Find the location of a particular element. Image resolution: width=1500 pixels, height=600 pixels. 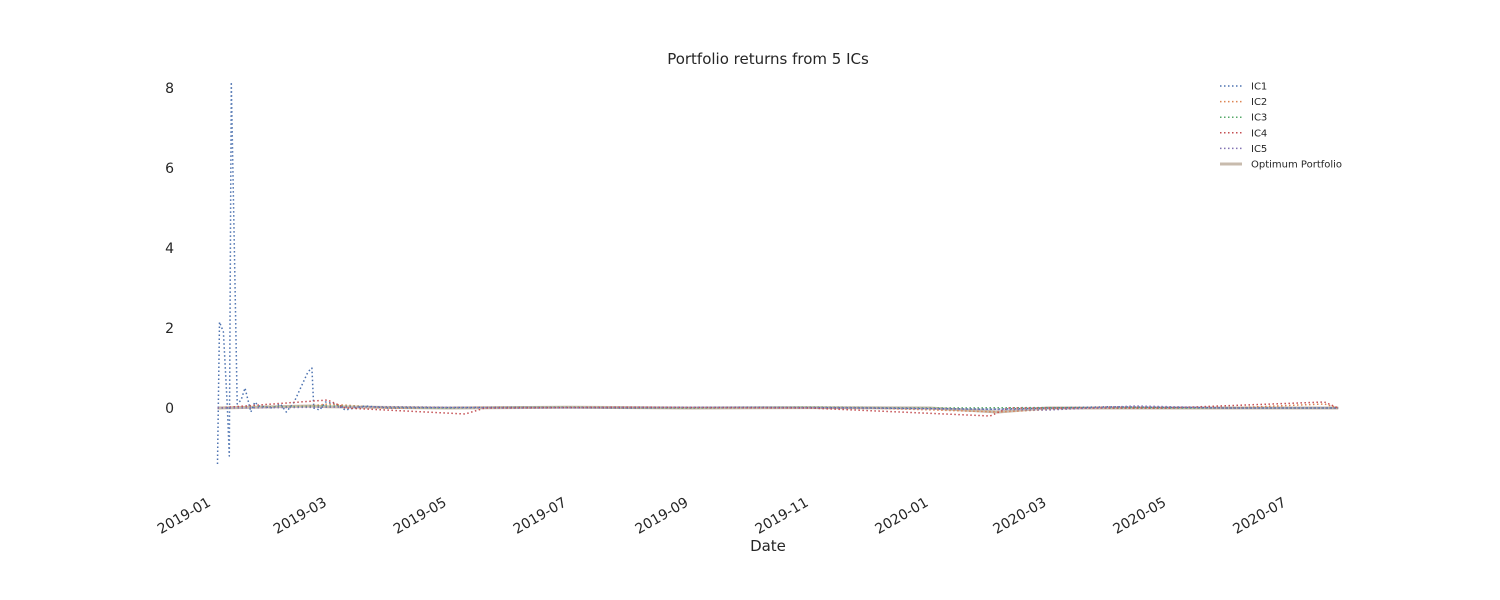

legend-label-ic4: IC4 is located at coordinates (1259, 133).